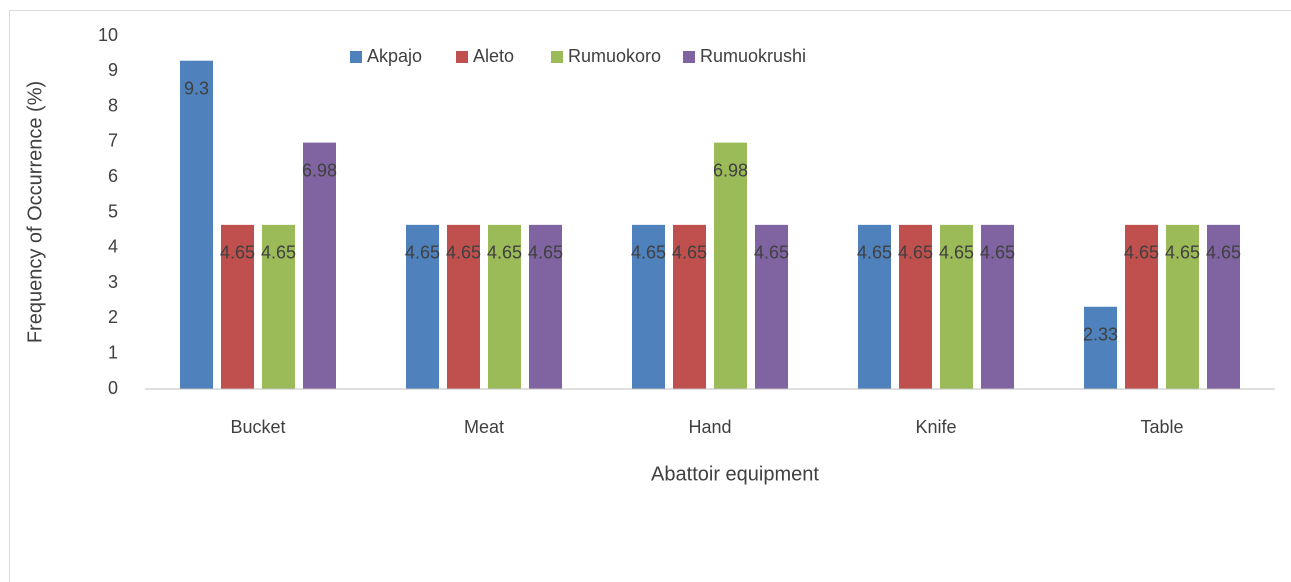 This screenshot has width=1291, height=582. I want to click on y-tick-label: 6, so click(113, 176).